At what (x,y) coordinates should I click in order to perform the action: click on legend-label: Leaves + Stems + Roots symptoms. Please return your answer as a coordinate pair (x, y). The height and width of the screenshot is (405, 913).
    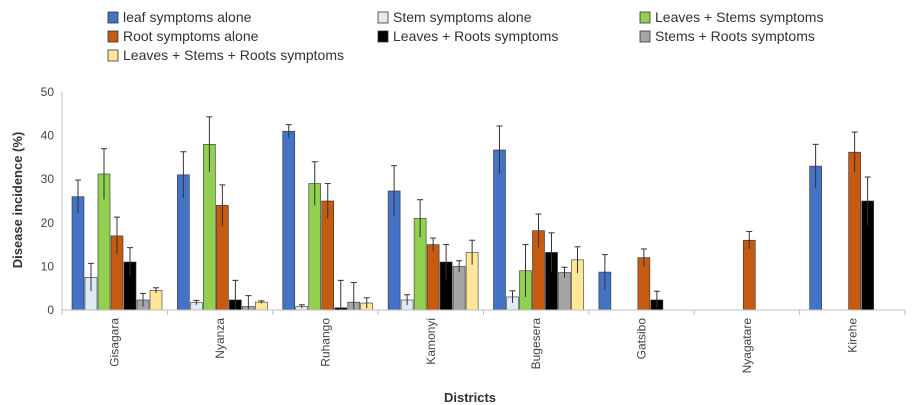
    Looking at the image, I should click on (233, 55).